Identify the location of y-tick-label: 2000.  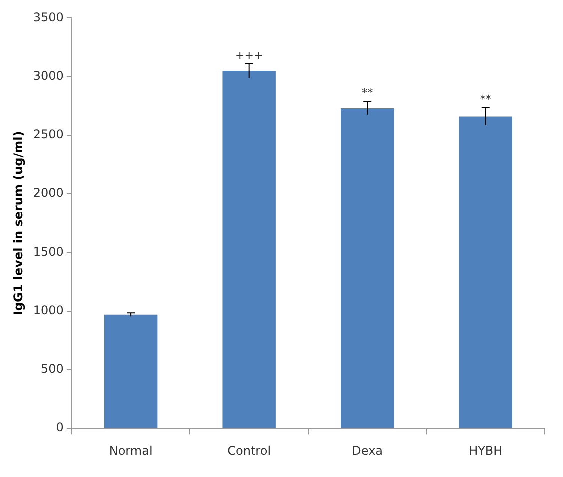
(48, 193).